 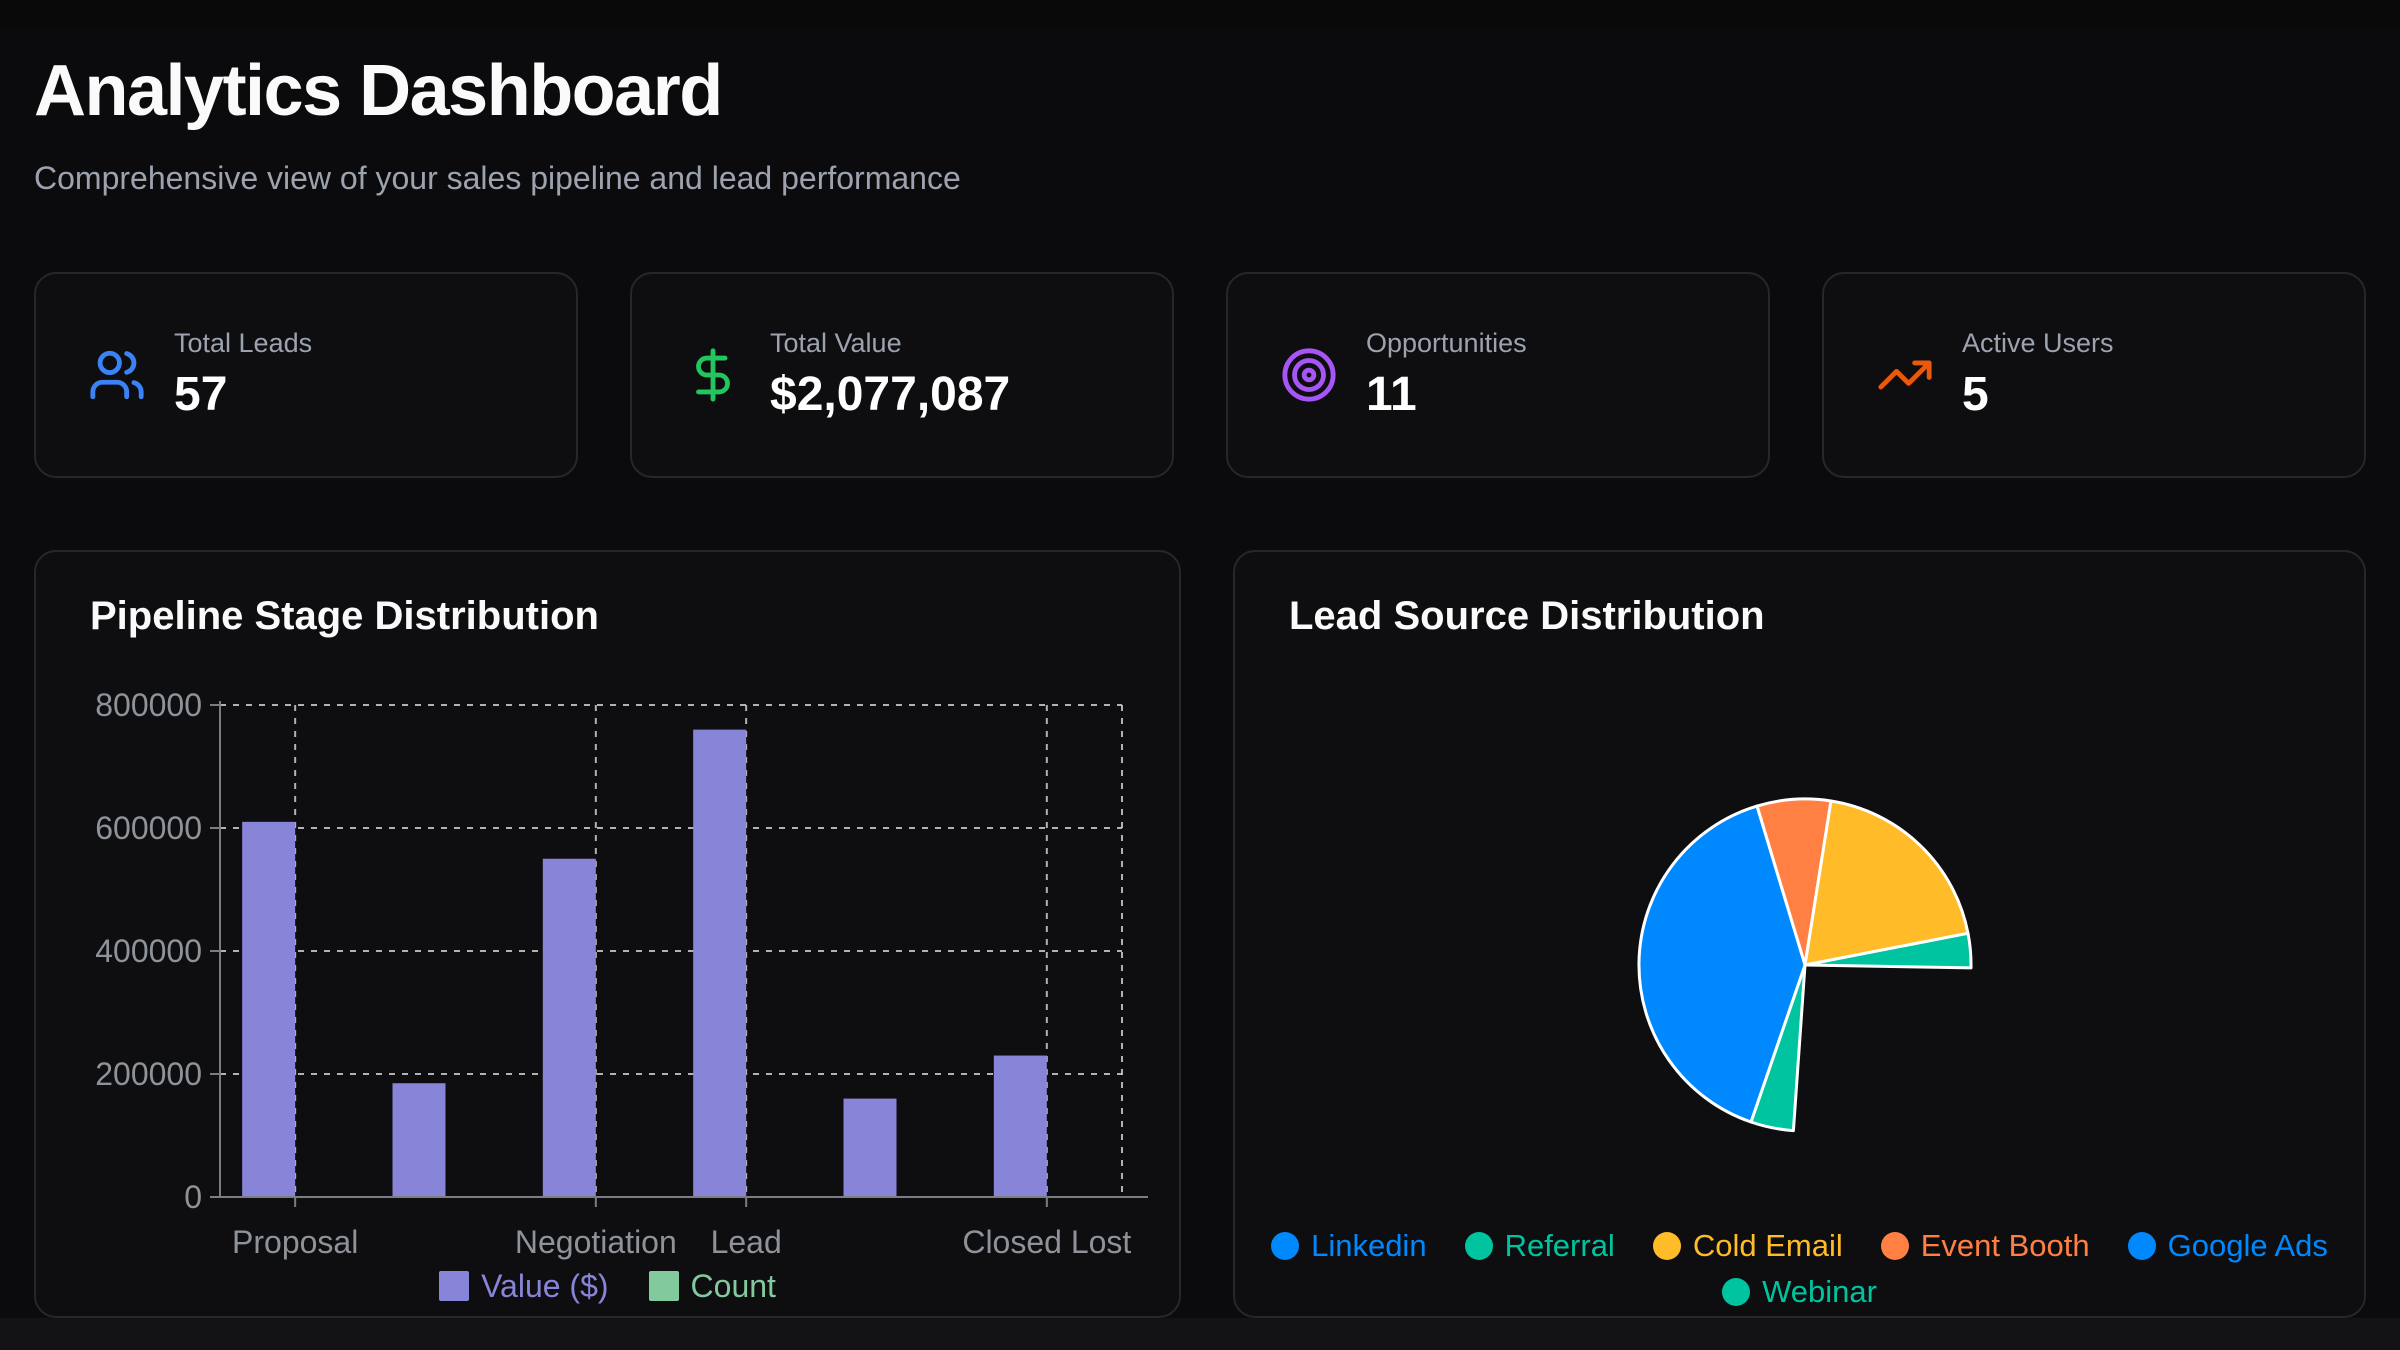 I want to click on stat-value: $2,077,087, so click(x=890, y=394).